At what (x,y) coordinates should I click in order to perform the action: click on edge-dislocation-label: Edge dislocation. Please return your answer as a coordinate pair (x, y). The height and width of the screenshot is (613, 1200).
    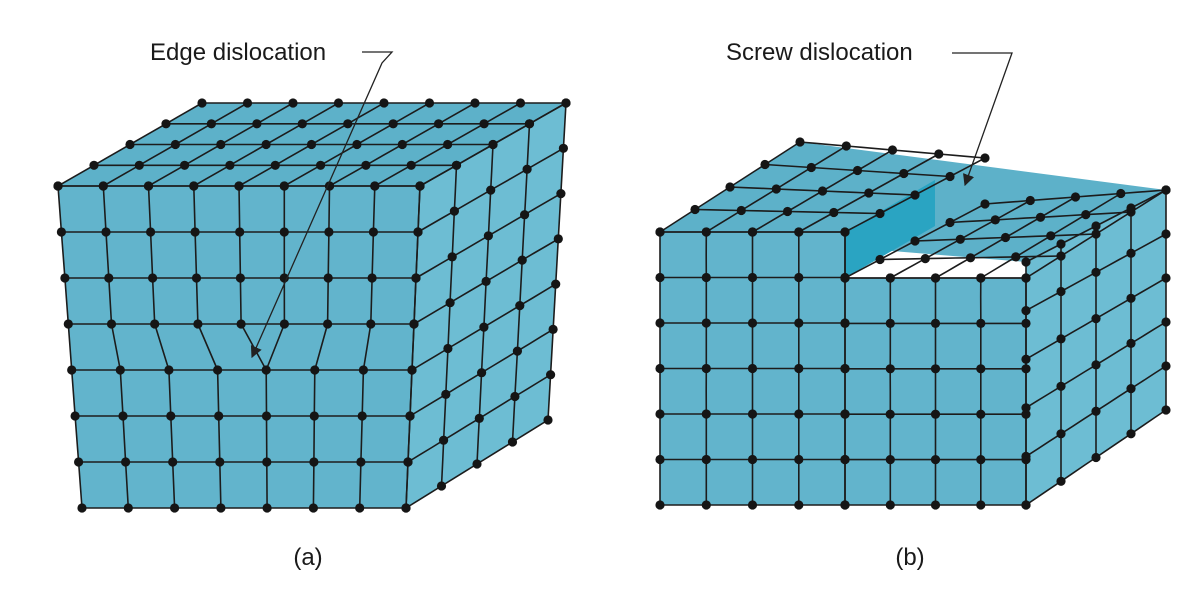
    Looking at the image, I should click on (238, 52).